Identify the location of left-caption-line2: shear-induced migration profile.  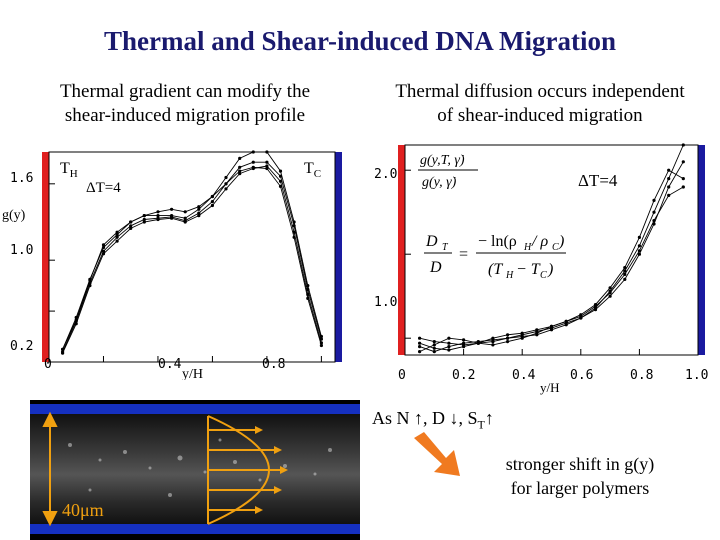
(185, 115).